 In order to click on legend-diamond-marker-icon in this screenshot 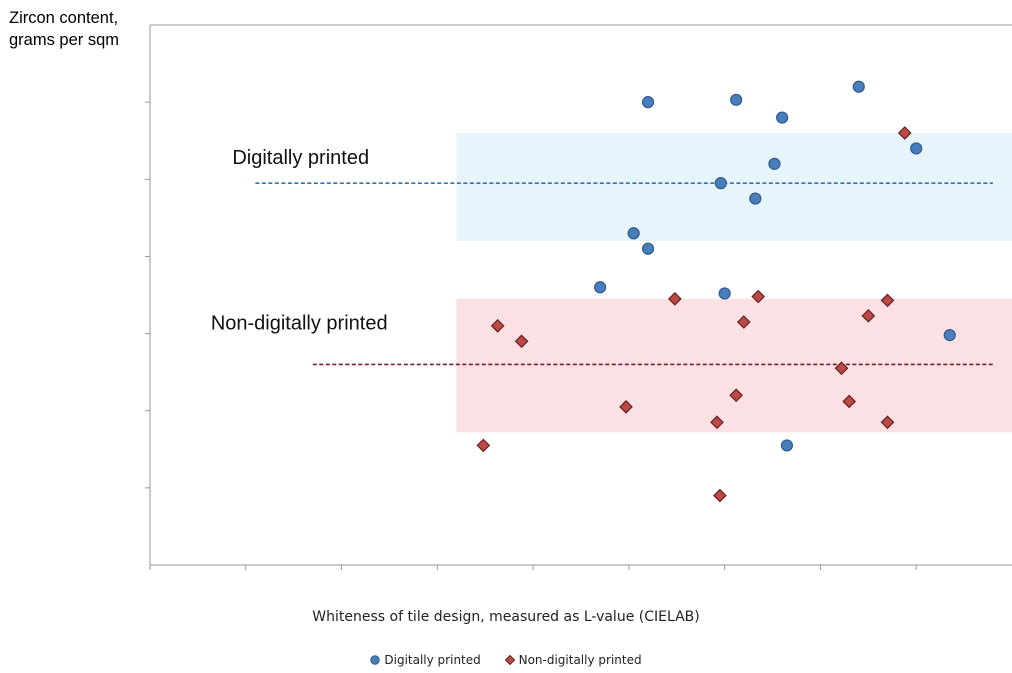, I will do `click(509, 660)`.